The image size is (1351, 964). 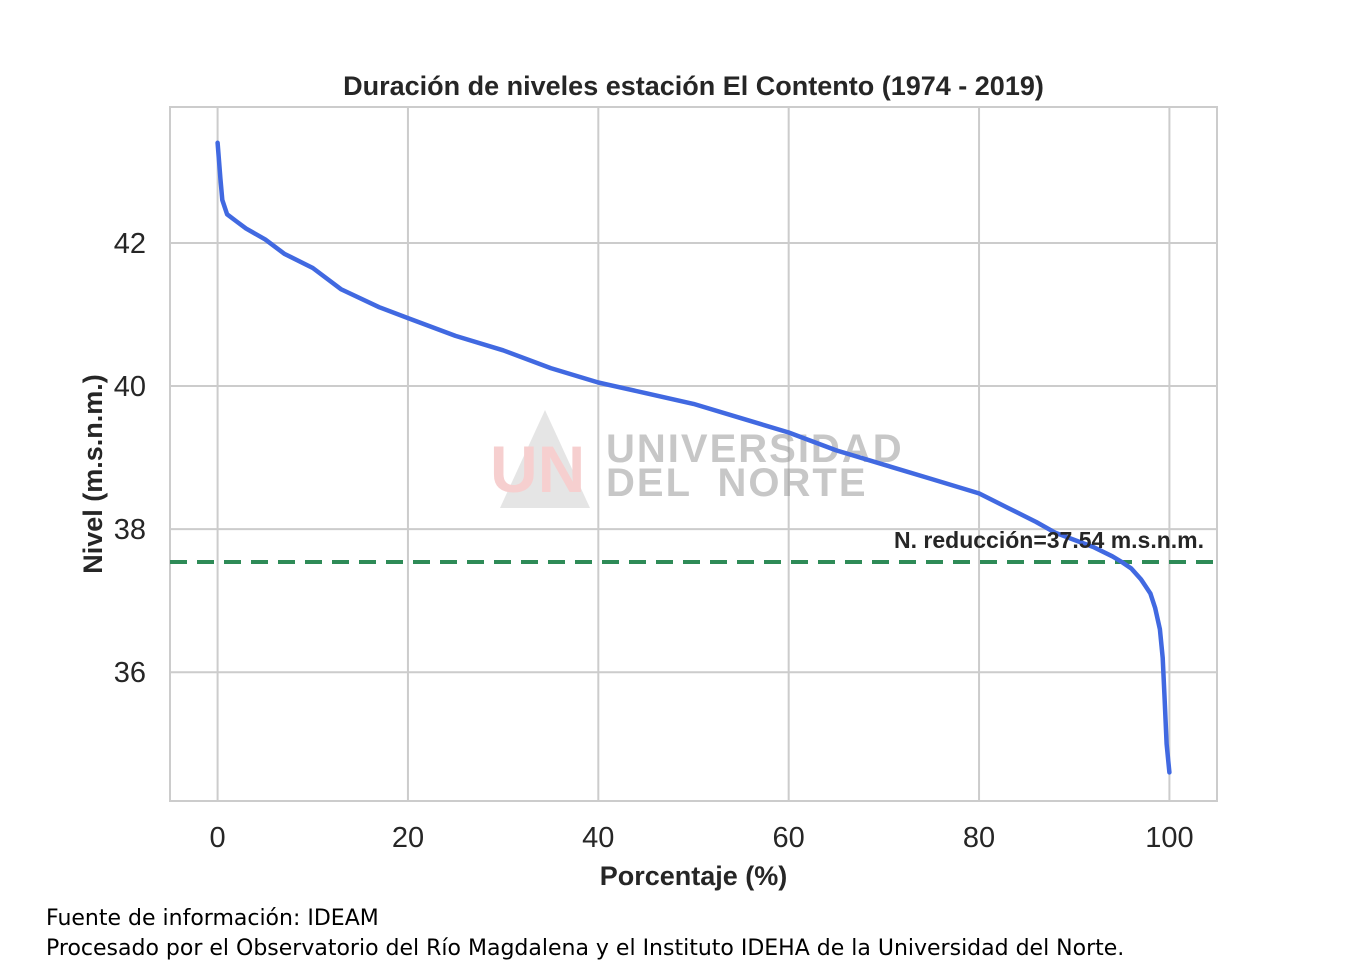 What do you see at coordinates (755, 449) in the screenshot?
I see `watermark-line-1: UNIVERSIDAD` at bounding box center [755, 449].